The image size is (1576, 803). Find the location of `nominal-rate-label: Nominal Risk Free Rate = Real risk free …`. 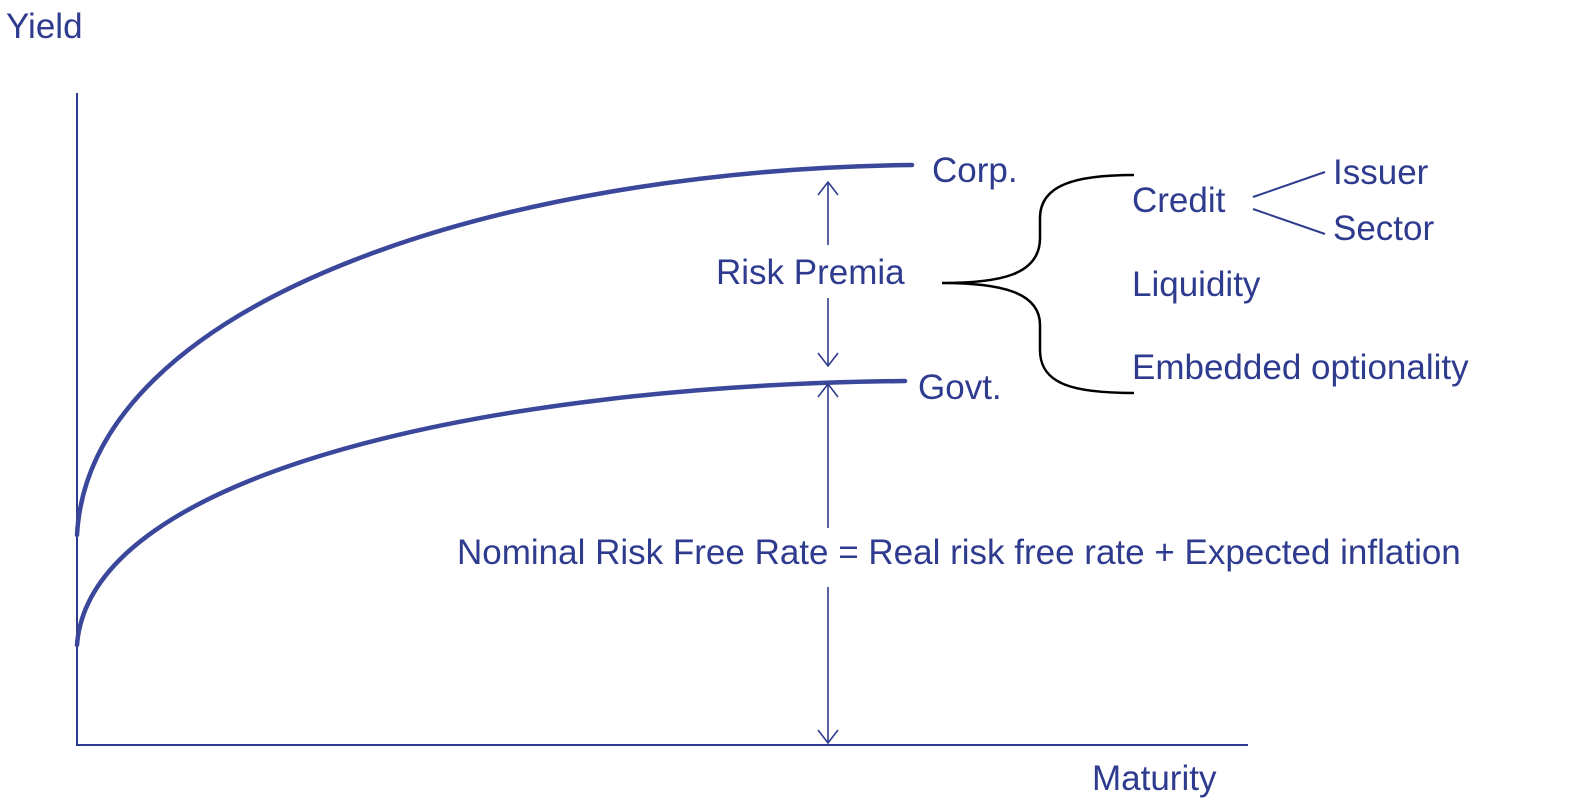

nominal-rate-label: Nominal Risk Free Rate = Real risk free … is located at coordinates (959, 552).